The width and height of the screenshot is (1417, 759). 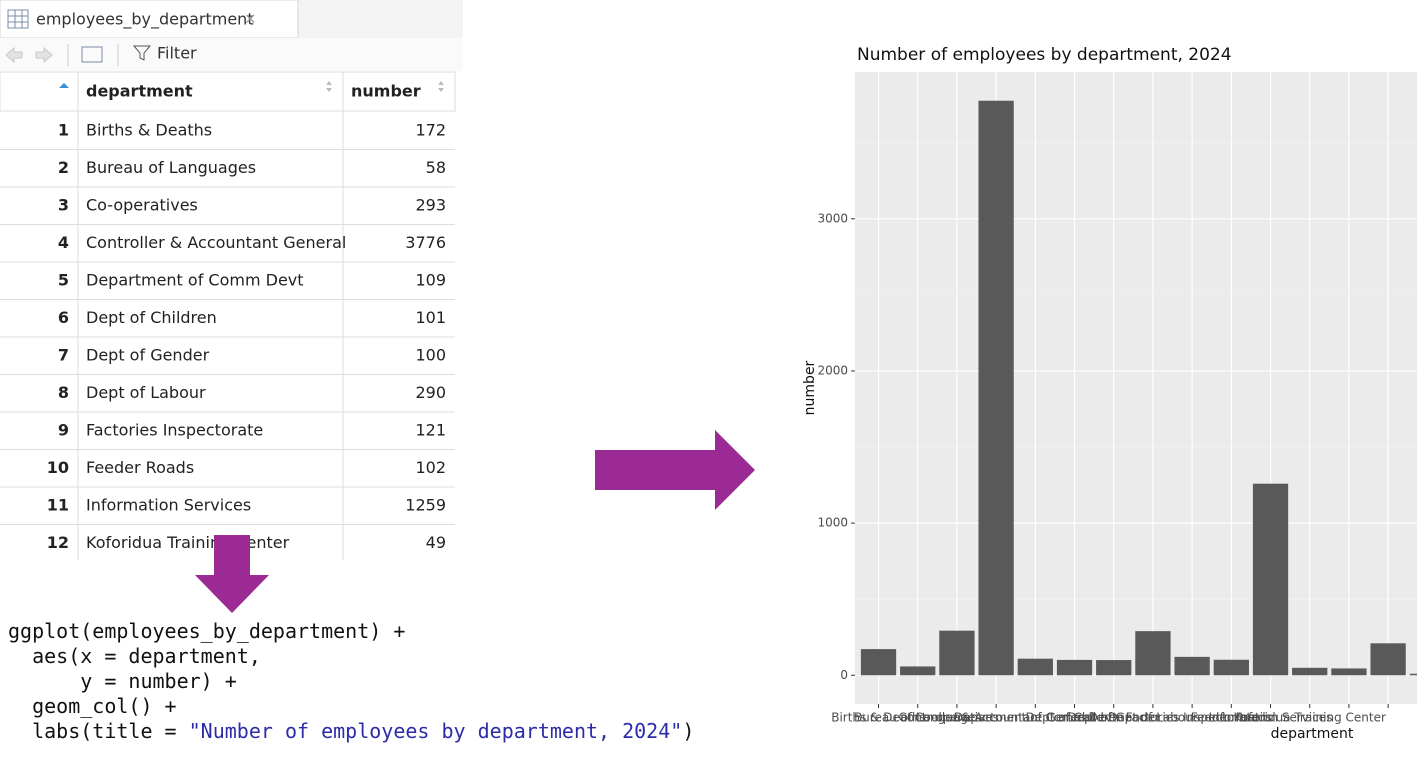 I want to click on x-axis-title: department, so click(x=1312, y=734).